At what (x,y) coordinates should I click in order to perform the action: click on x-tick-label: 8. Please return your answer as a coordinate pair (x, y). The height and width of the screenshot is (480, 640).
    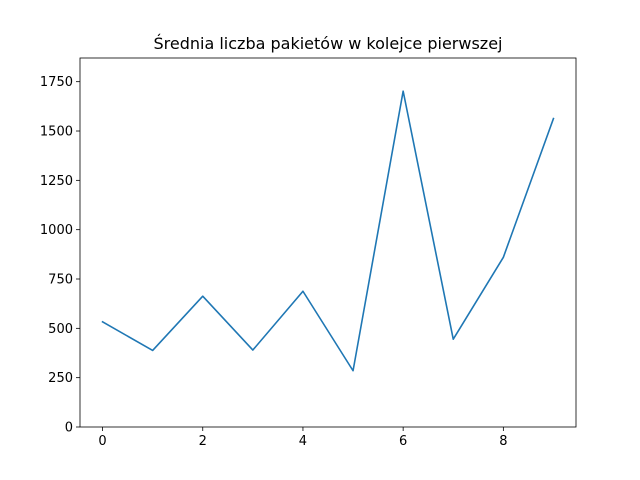
    Looking at the image, I should click on (503, 441).